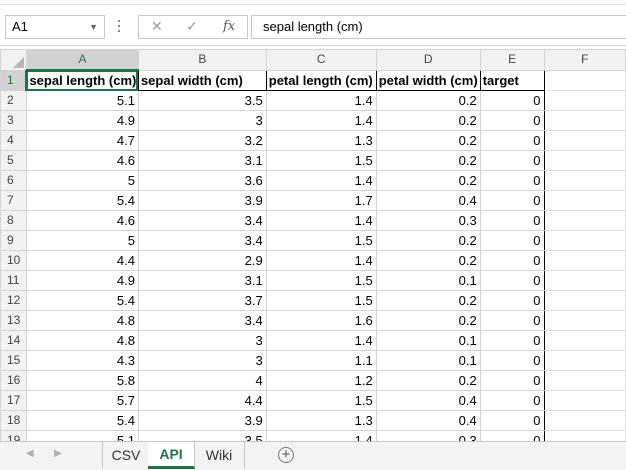 The width and height of the screenshot is (626, 470). What do you see at coordinates (82, 60) in the screenshot?
I see `column-header-a: A` at bounding box center [82, 60].